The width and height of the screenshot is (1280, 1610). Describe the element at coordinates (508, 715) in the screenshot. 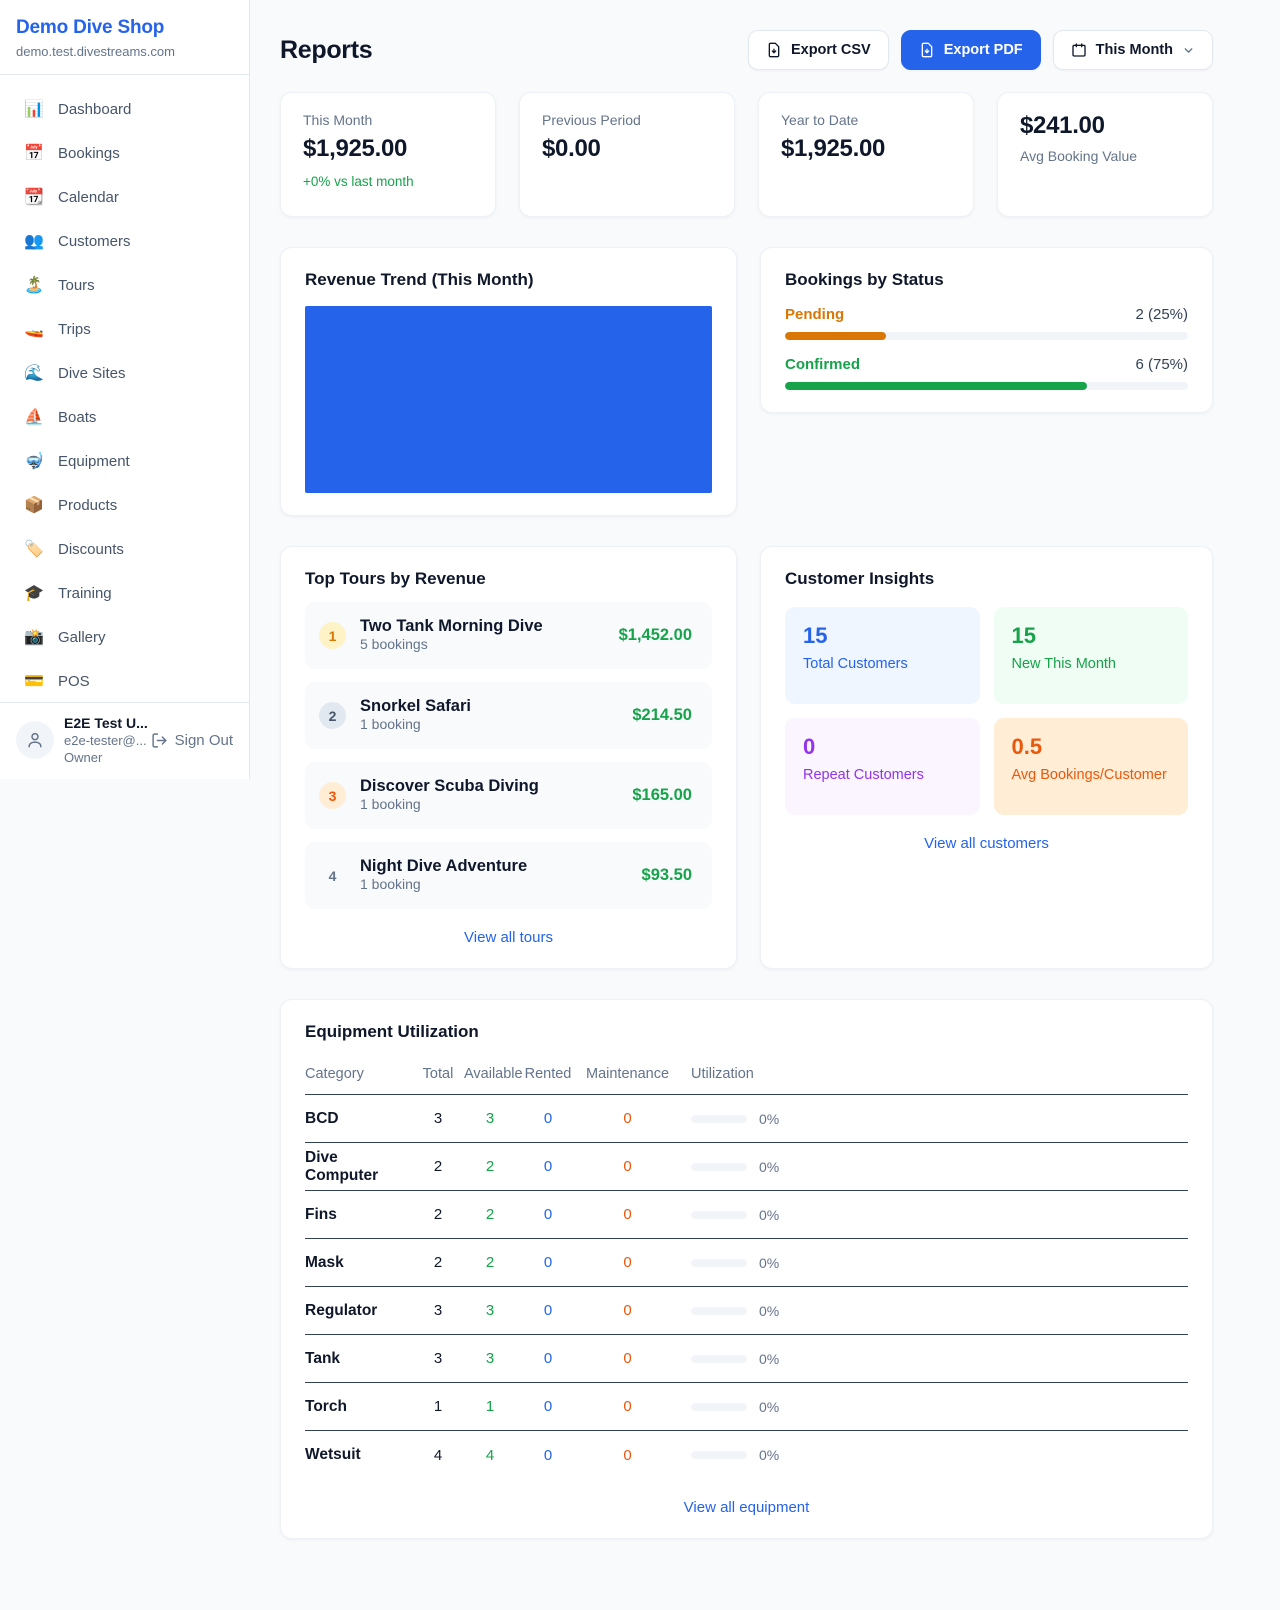

I see `tour-row: 2 Snorkel Safari 1 booking $214.50` at that location.